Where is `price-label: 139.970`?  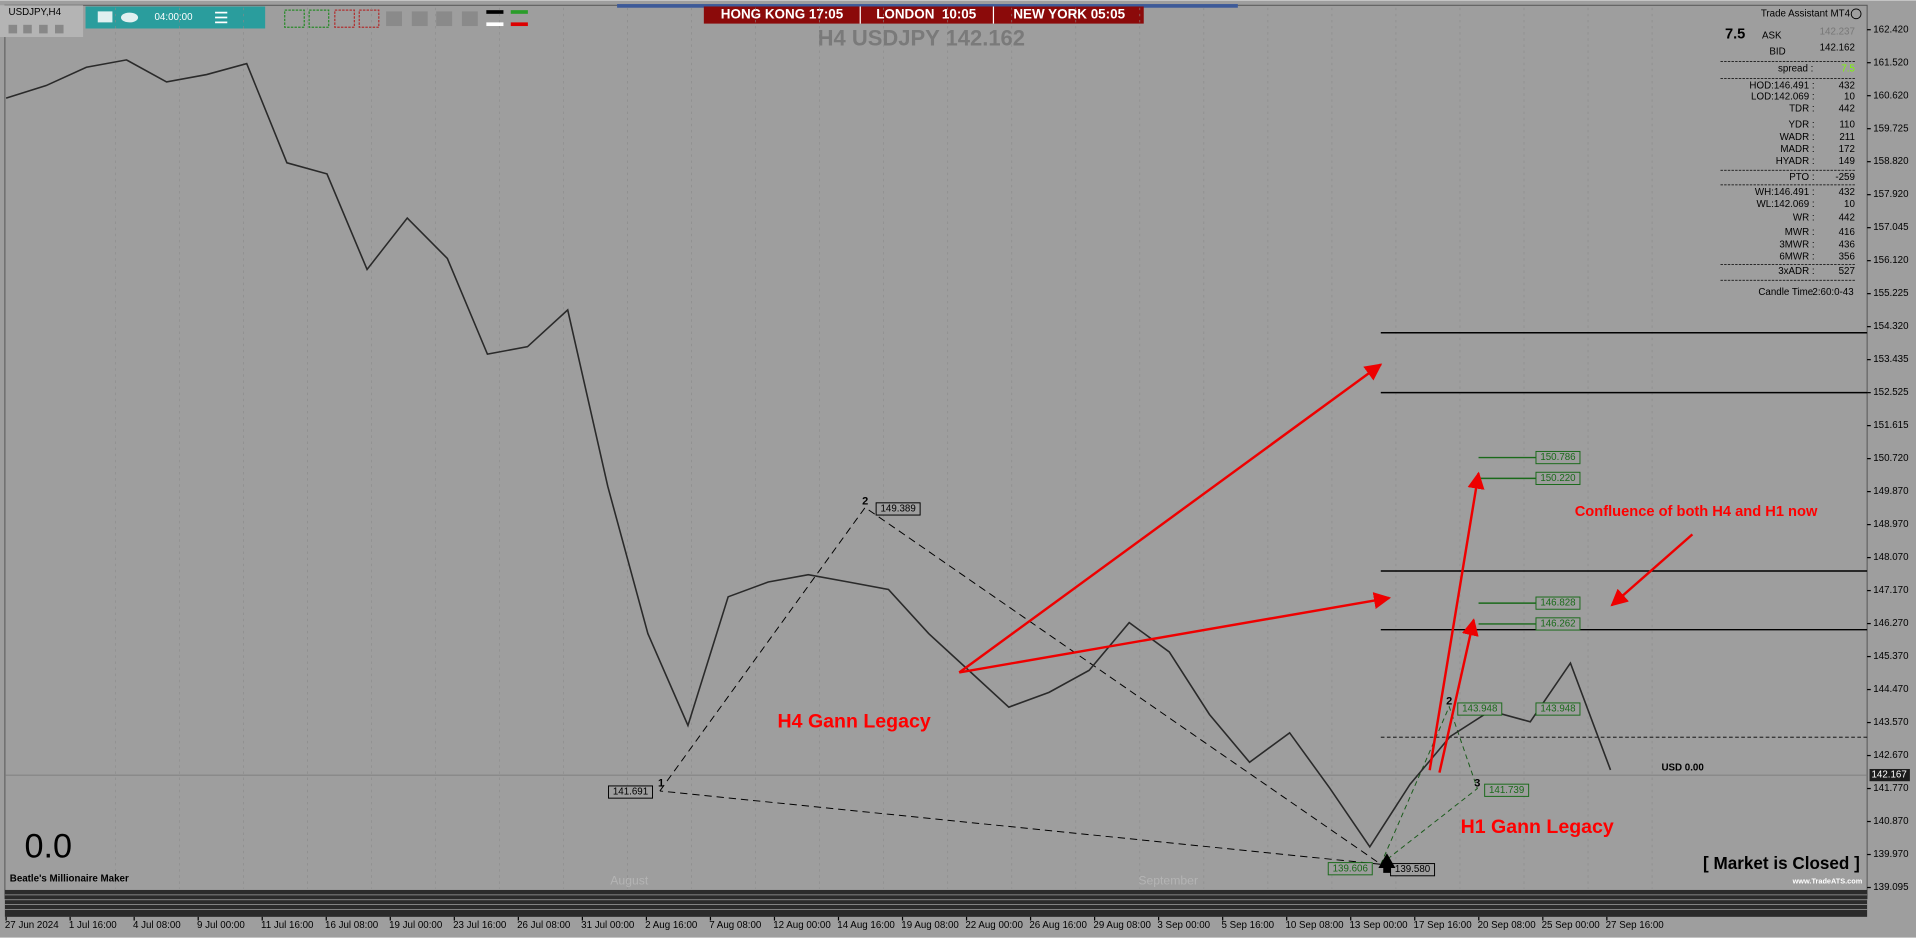 price-label: 139.970 is located at coordinates (1891, 854).